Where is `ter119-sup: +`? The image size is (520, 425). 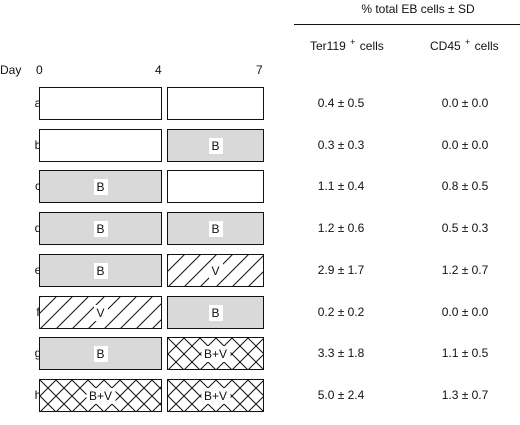 ter119-sup: + is located at coordinates (353, 42).